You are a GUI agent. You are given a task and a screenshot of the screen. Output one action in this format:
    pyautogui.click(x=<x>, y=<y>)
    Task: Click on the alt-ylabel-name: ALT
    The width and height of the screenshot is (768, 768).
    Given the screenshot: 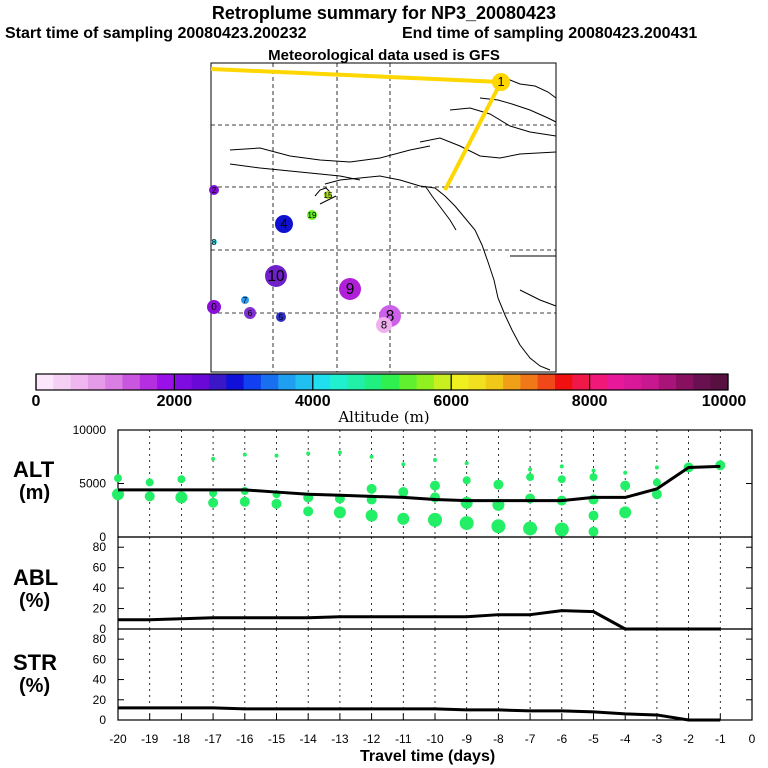 What is the action you would take?
    pyautogui.click(x=34, y=469)
    